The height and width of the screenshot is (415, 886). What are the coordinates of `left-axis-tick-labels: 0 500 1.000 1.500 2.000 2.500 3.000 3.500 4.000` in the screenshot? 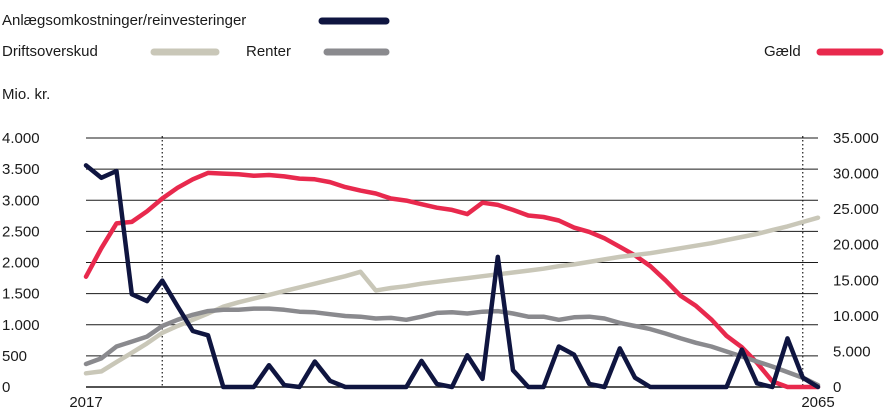 It's located at (21, 263).